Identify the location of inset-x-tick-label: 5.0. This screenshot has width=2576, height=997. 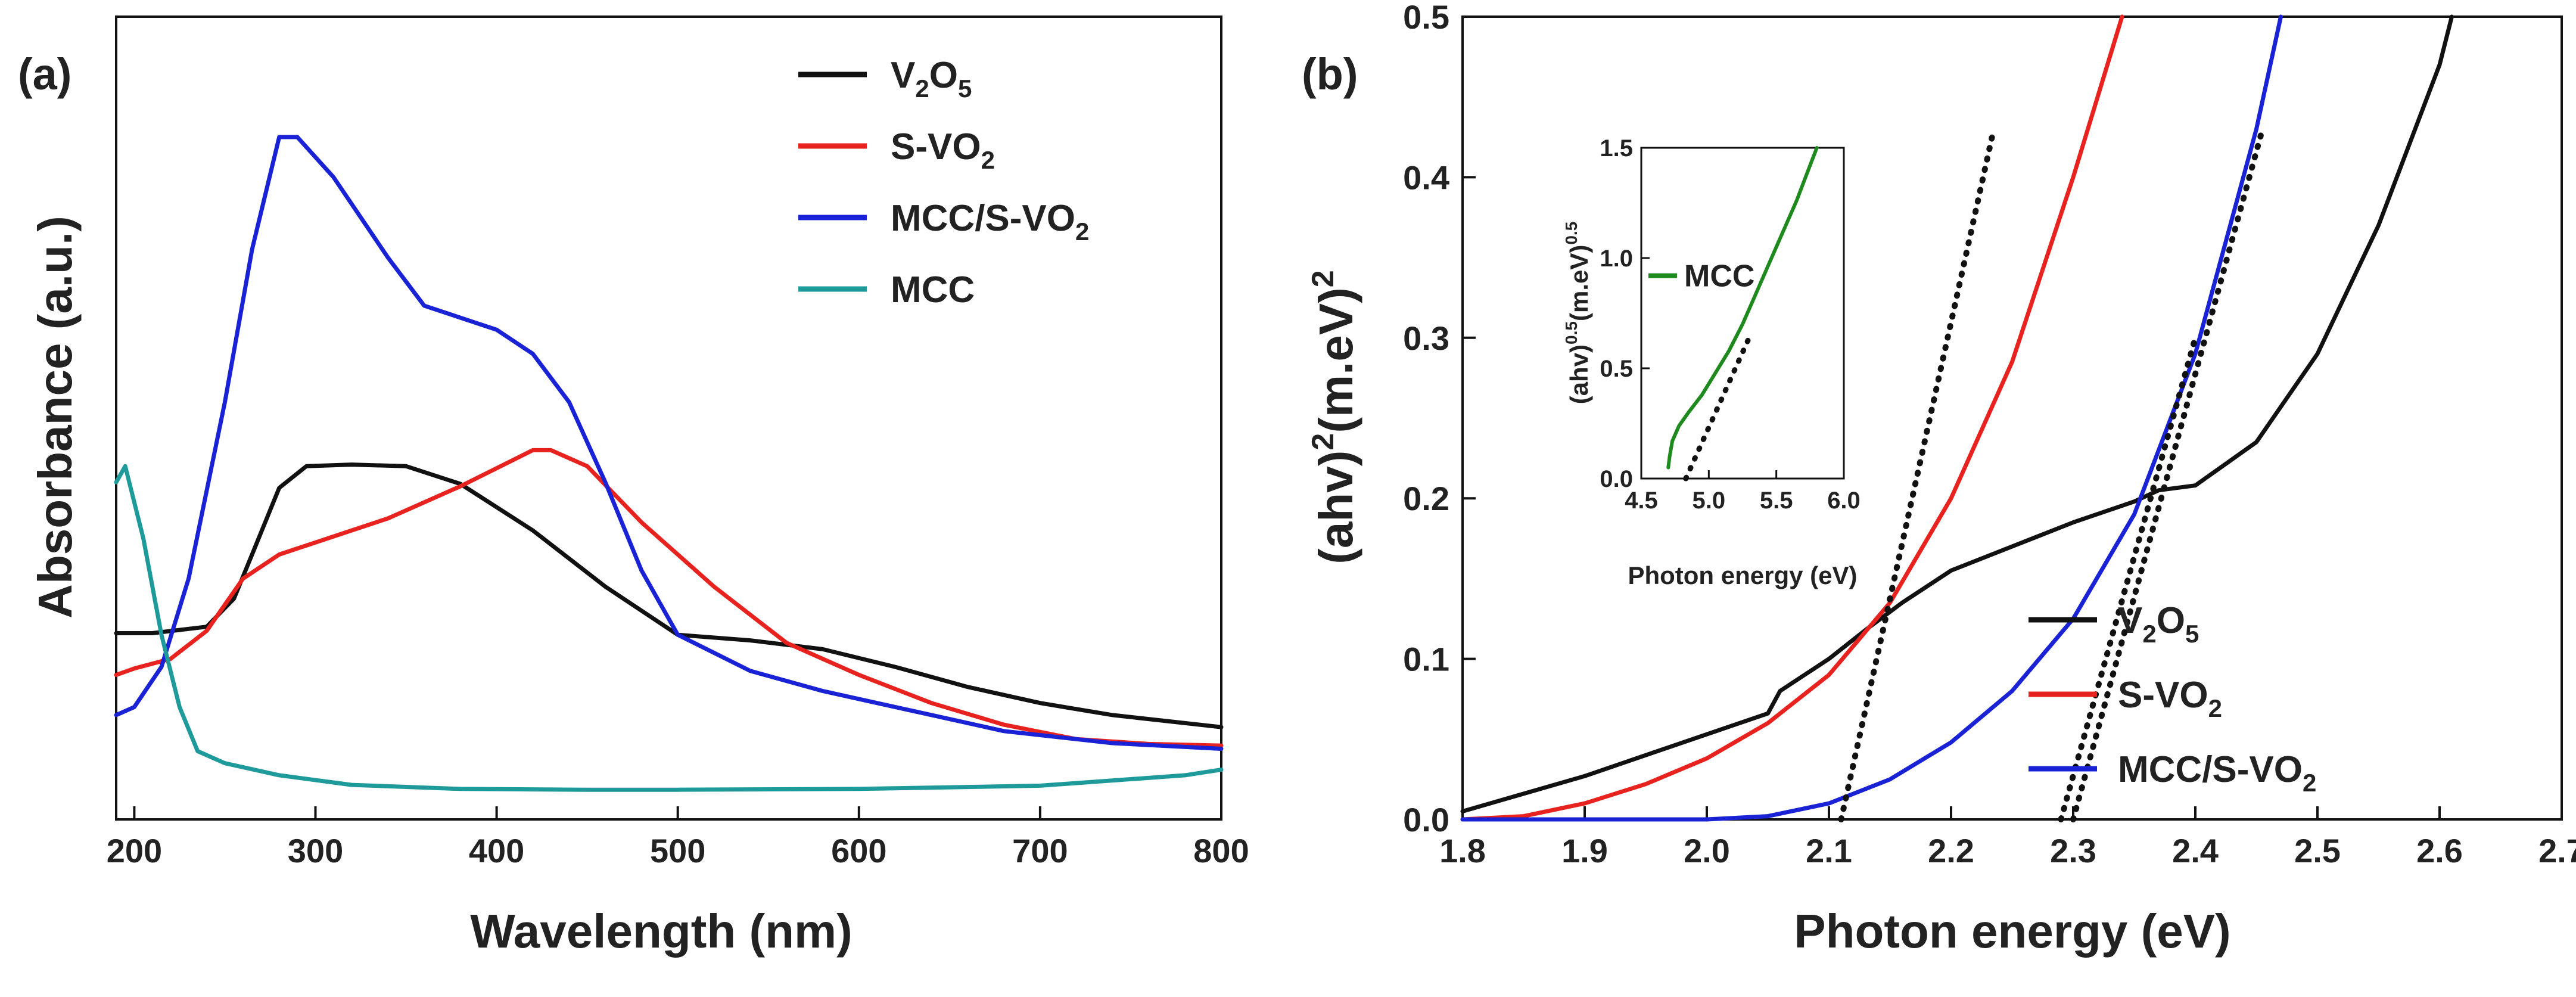
(1709, 500).